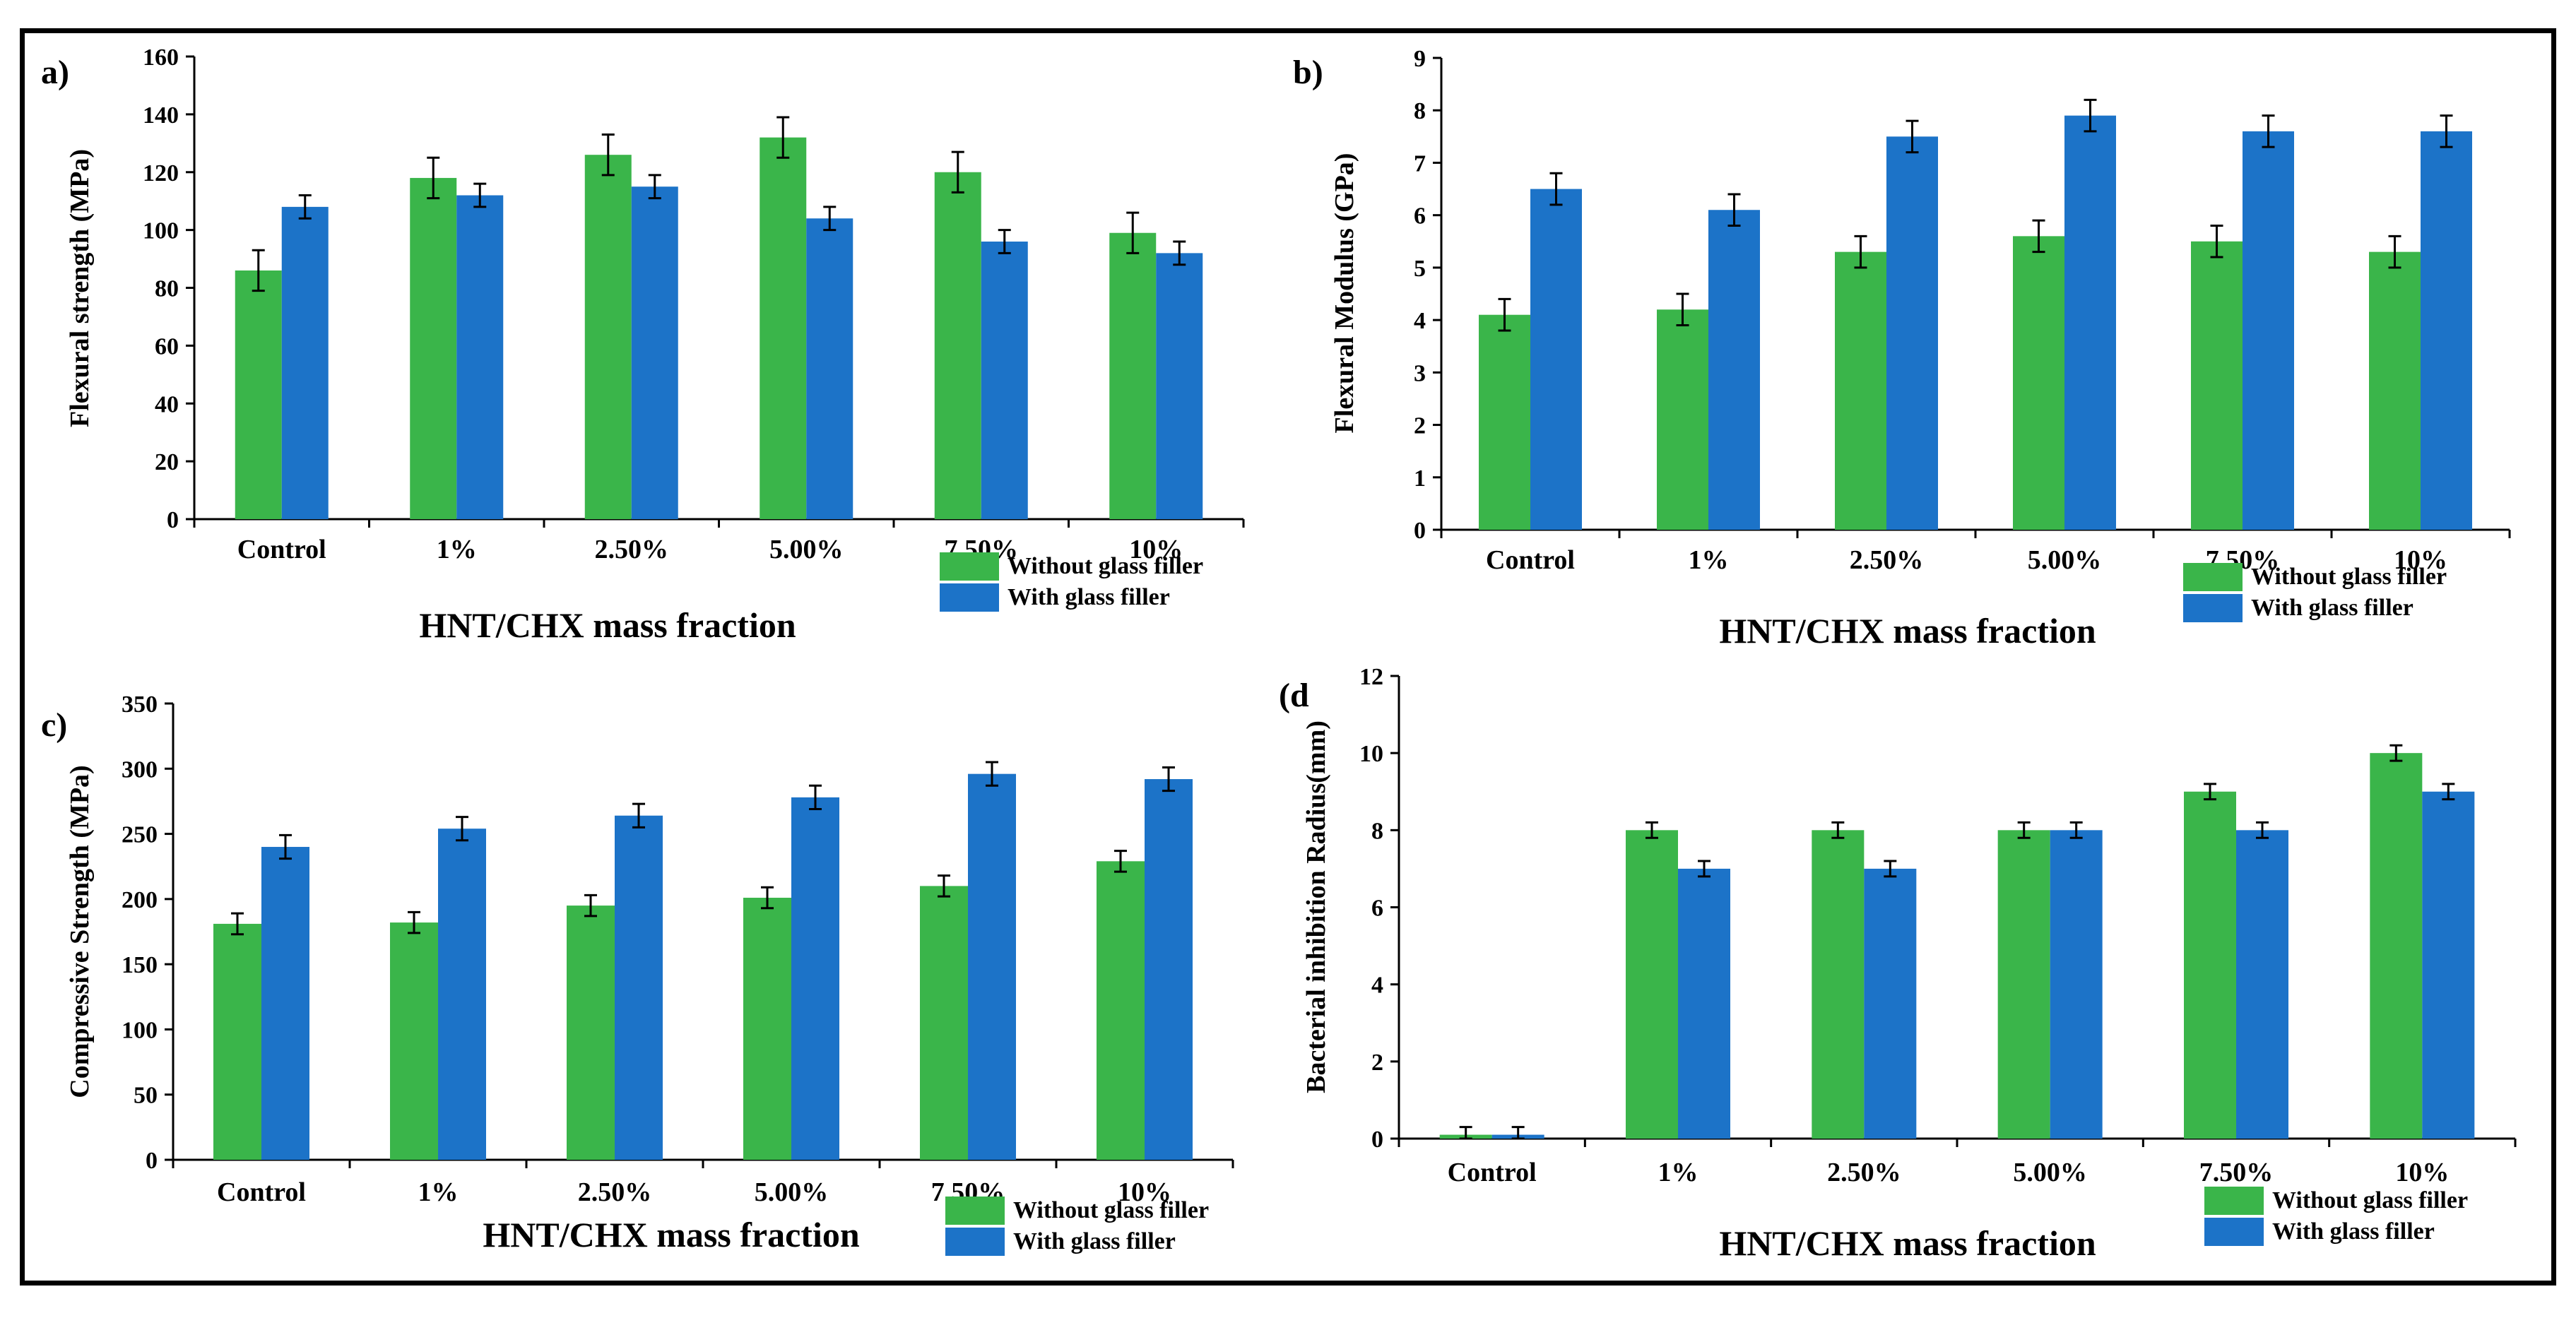  What do you see at coordinates (1094, 1241) in the screenshot?
I see `panel-c-legend-label: With glass filler` at bounding box center [1094, 1241].